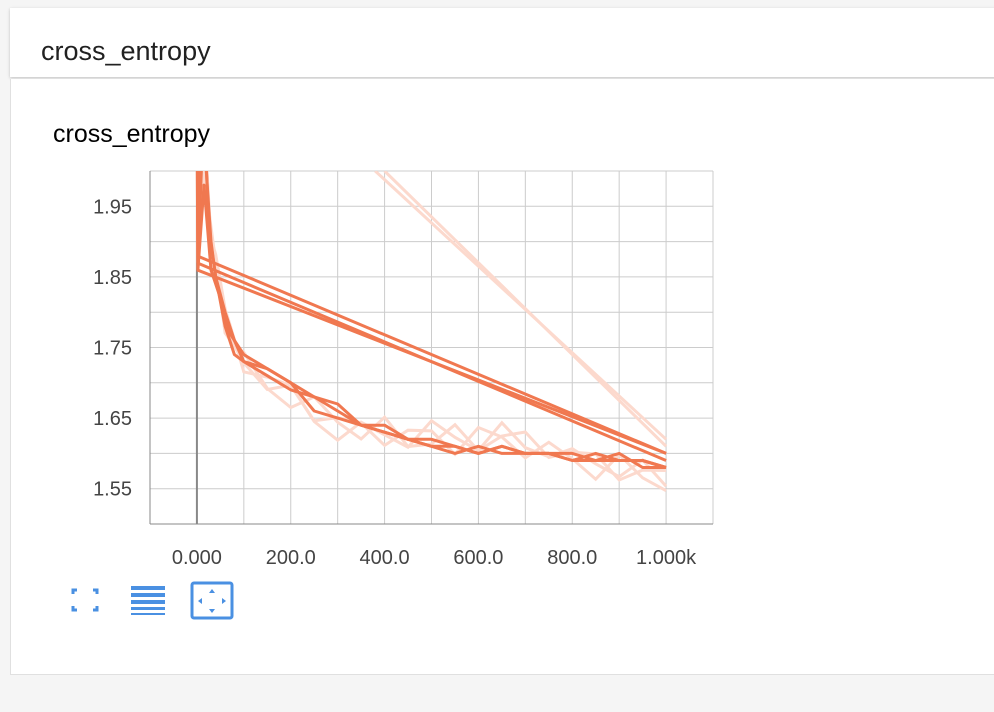 The image size is (994, 712). I want to click on fullscreen-button, so click(85, 600).